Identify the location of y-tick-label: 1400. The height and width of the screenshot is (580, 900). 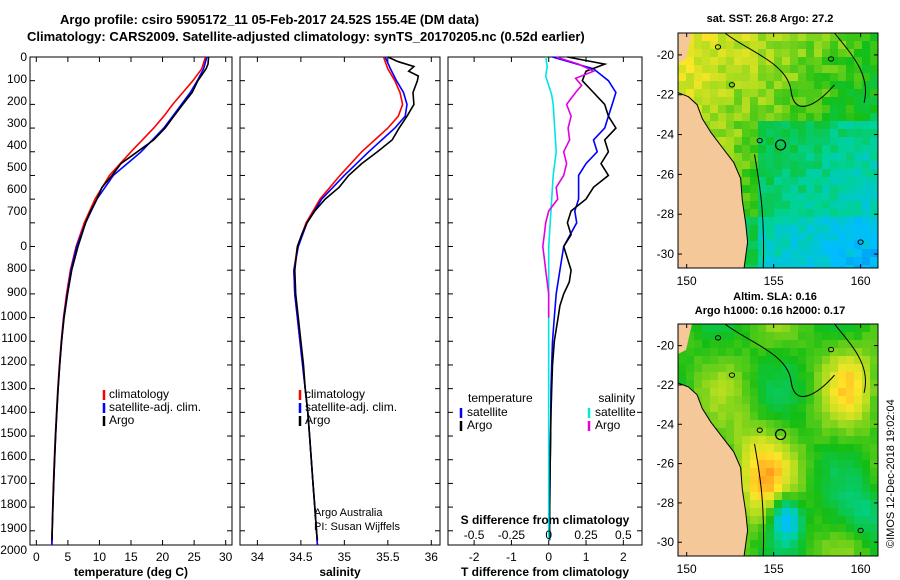
(13, 410).